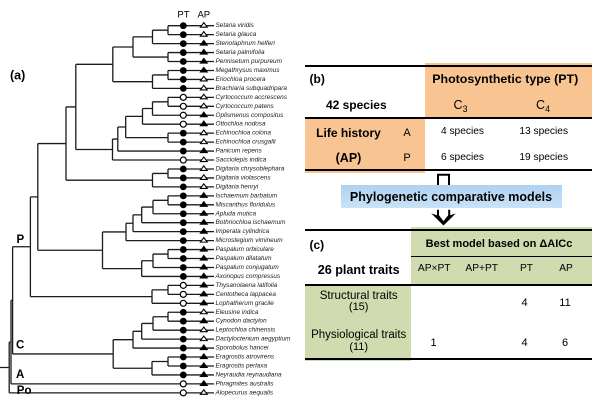 This screenshot has width=600, height=409. What do you see at coordinates (246, 204) in the screenshot?
I see `svg-text: Miscanthus floridulus` at bounding box center [246, 204].